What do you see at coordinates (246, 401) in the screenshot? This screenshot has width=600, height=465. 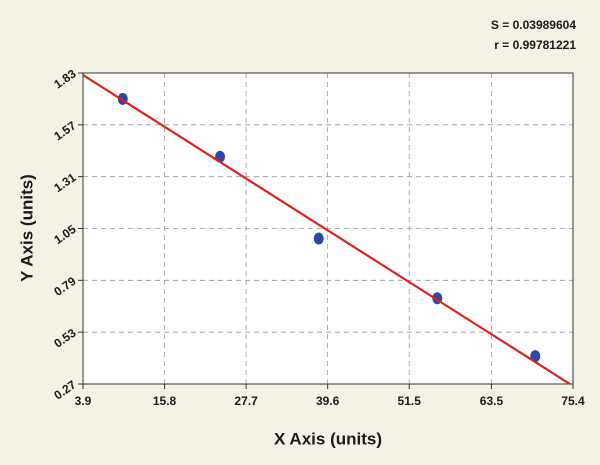 I see `x-tick-label: 27.7` at bounding box center [246, 401].